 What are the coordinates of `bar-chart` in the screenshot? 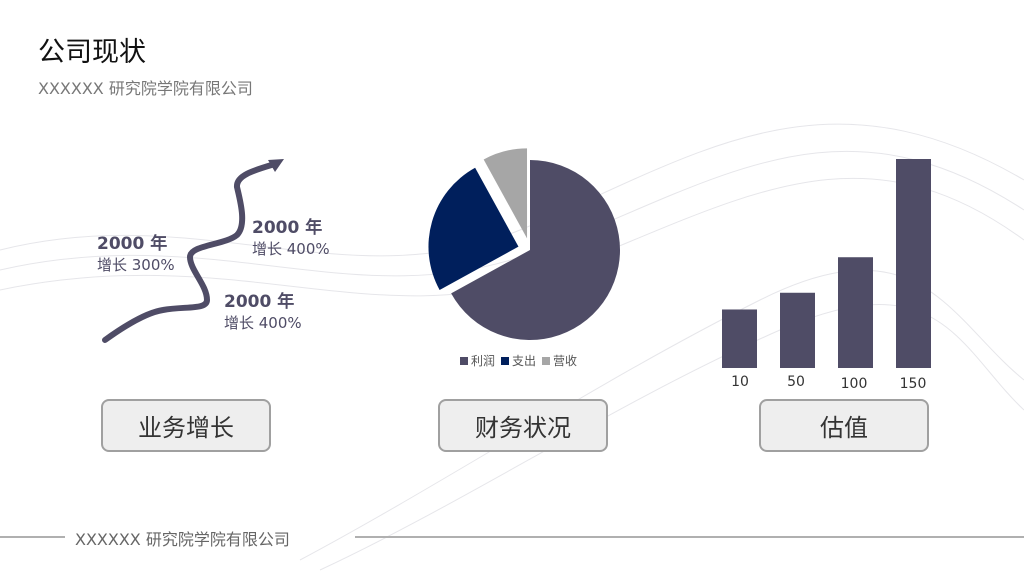 It's located at (826, 263).